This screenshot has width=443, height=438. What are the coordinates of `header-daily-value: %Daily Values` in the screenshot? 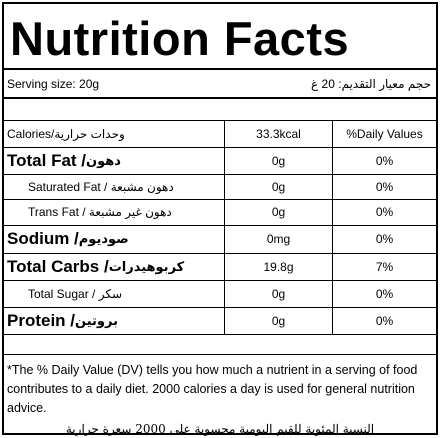 It's located at (384, 133).